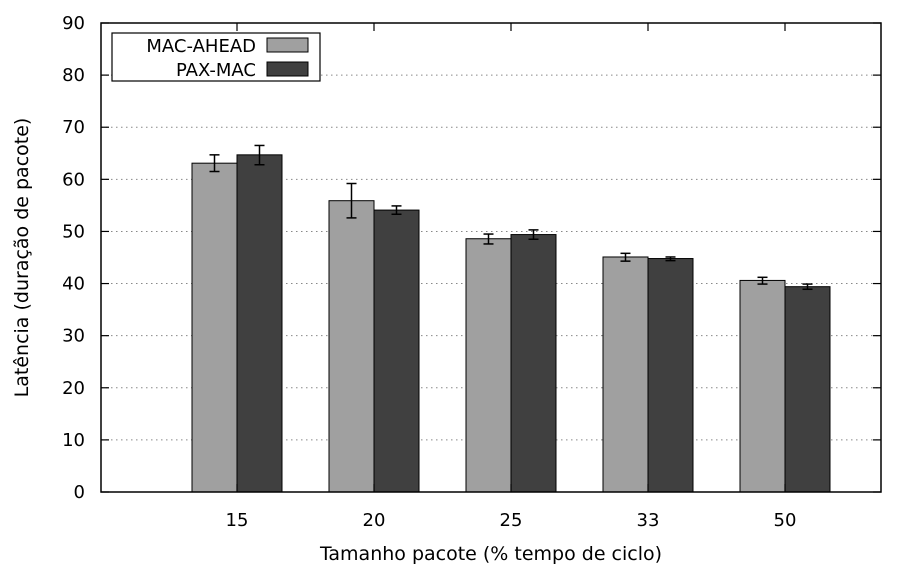 The image size is (909, 566). I want to click on y-tick-label: 0, so click(79, 492).